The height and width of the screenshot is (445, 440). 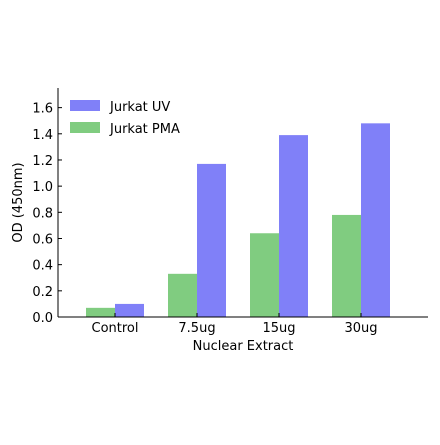 What do you see at coordinates (264, 275) in the screenshot?
I see `bar-jurkat-pma-15ug` at bounding box center [264, 275].